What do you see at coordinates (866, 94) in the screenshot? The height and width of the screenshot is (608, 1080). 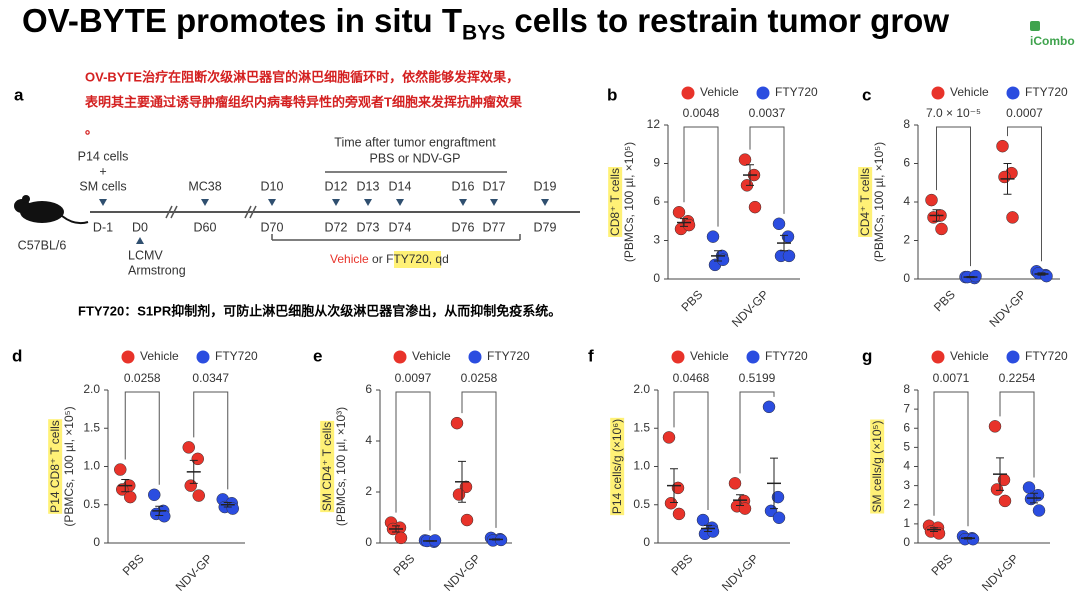 I see `panel-label: c` at bounding box center [866, 94].